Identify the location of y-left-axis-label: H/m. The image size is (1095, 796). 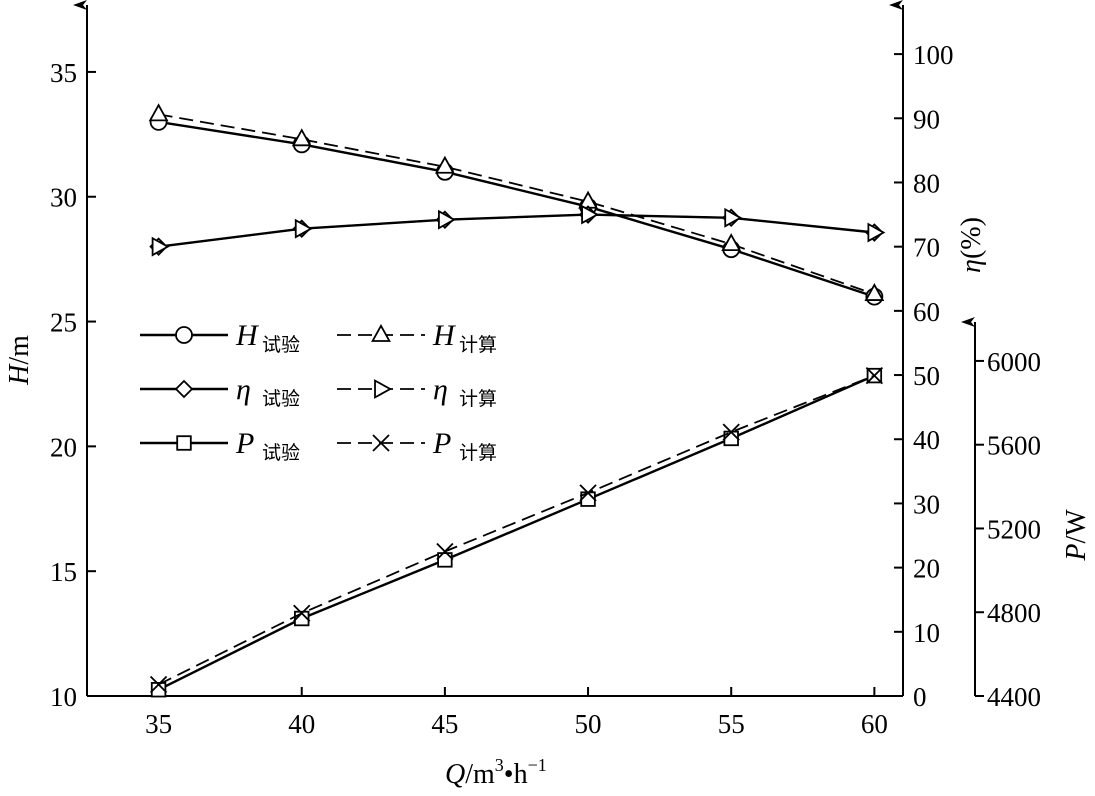
(19, 360).